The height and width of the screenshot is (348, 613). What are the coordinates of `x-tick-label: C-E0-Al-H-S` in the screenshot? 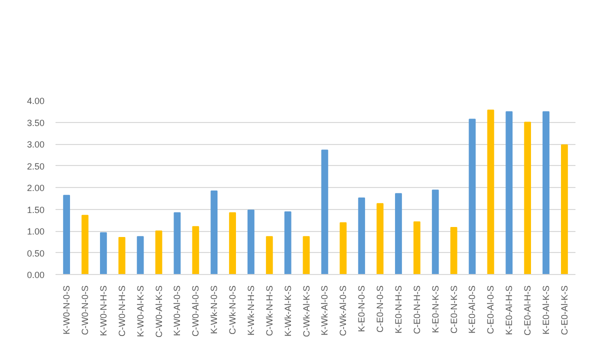 It's located at (527, 310).